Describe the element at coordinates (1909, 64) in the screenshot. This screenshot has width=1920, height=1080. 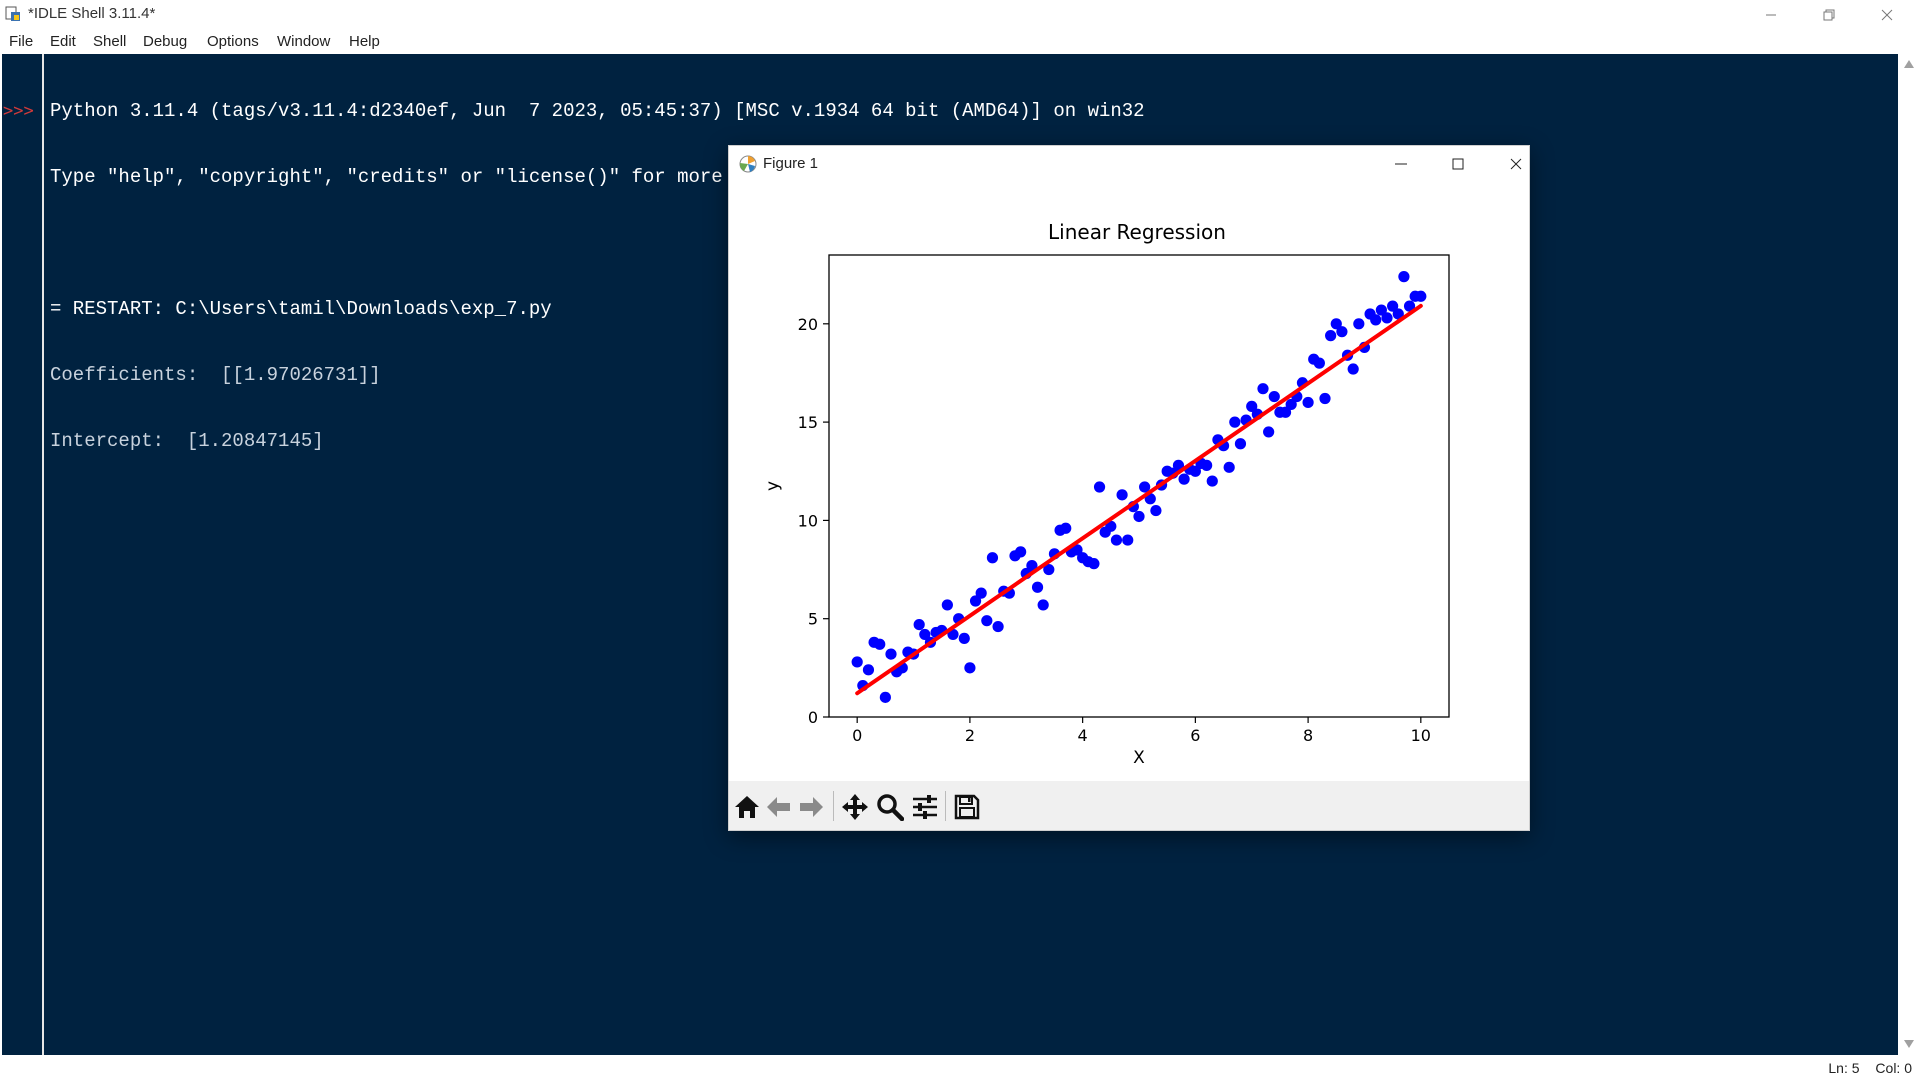
I see `scroll-up-icon` at that location.